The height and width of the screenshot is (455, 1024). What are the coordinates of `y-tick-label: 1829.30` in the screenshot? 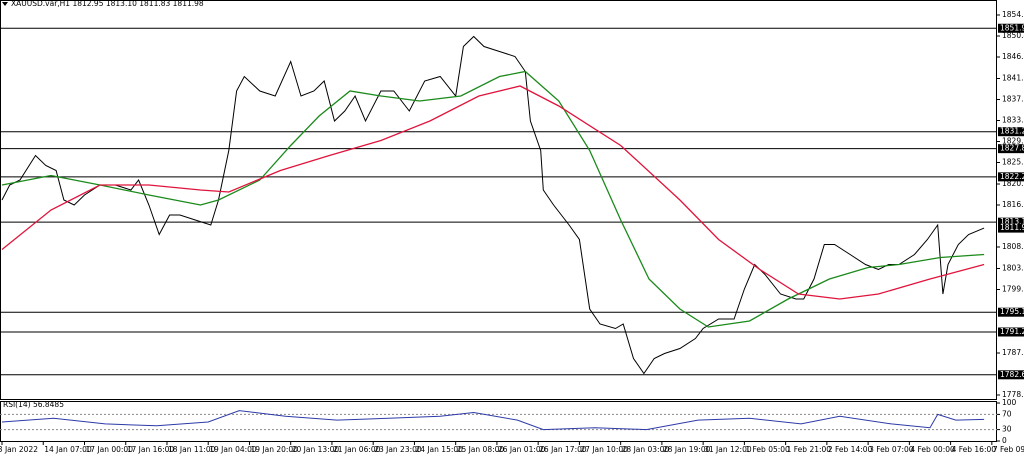 It's located at (1013, 141).